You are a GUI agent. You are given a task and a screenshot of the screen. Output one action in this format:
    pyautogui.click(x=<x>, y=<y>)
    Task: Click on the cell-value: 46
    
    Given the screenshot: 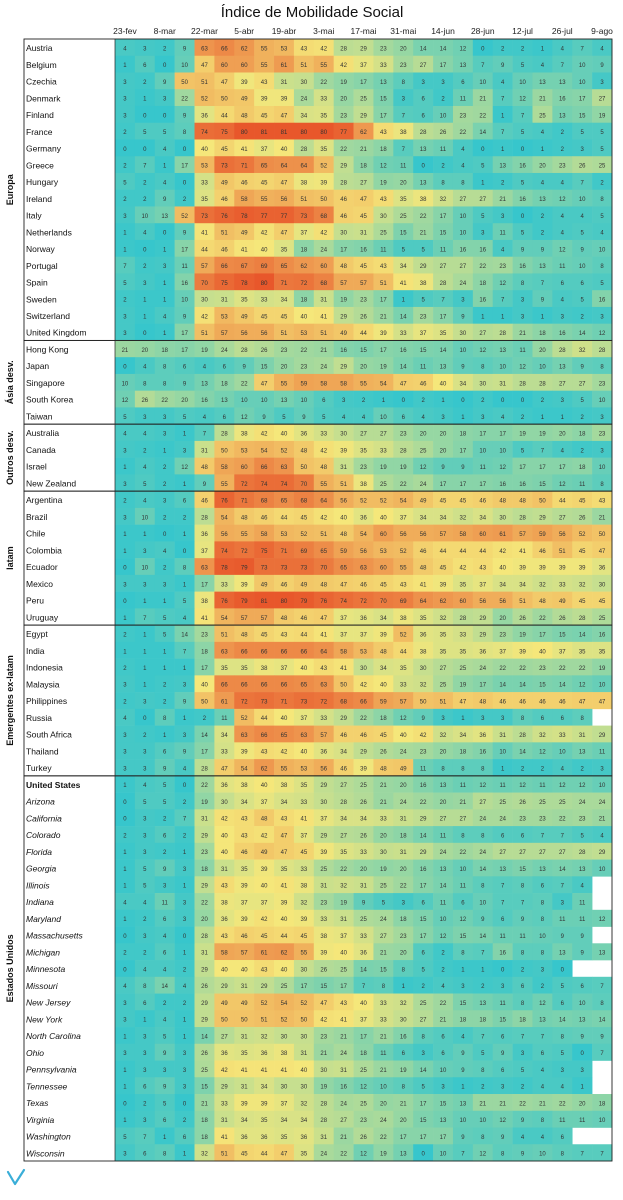 What is the action you would take?
    pyautogui.click(x=423, y=552)
    